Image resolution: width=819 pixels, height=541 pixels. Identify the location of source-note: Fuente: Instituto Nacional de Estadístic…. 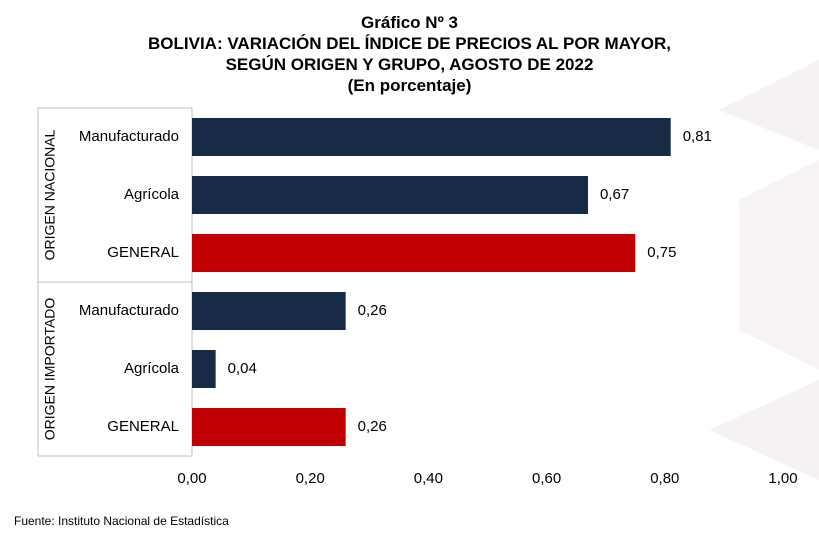
(121, 521).